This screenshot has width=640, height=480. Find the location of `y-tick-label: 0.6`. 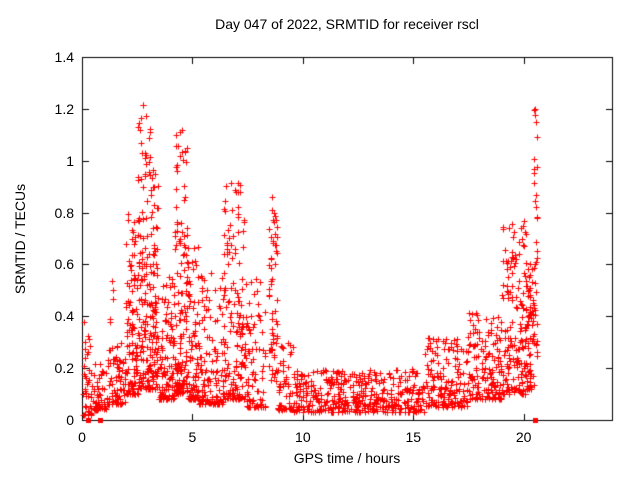

y-tick-label: 0.6 is located at coordinates (64, 264).